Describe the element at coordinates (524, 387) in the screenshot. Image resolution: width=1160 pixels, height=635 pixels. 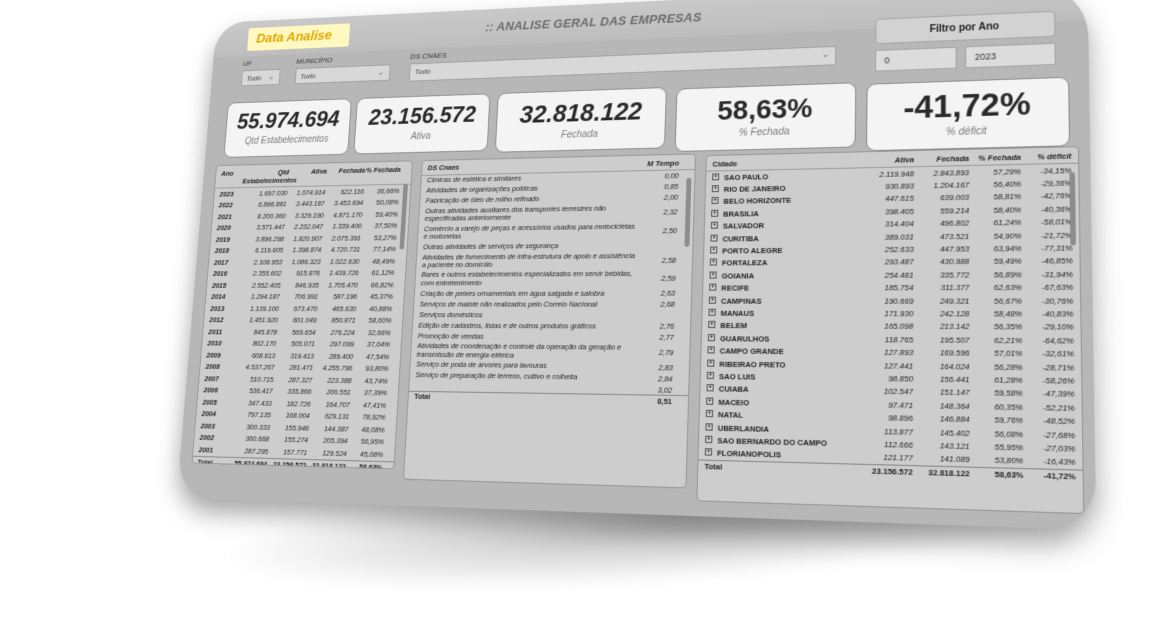
I see `cell-ds-cnaes` at that location.